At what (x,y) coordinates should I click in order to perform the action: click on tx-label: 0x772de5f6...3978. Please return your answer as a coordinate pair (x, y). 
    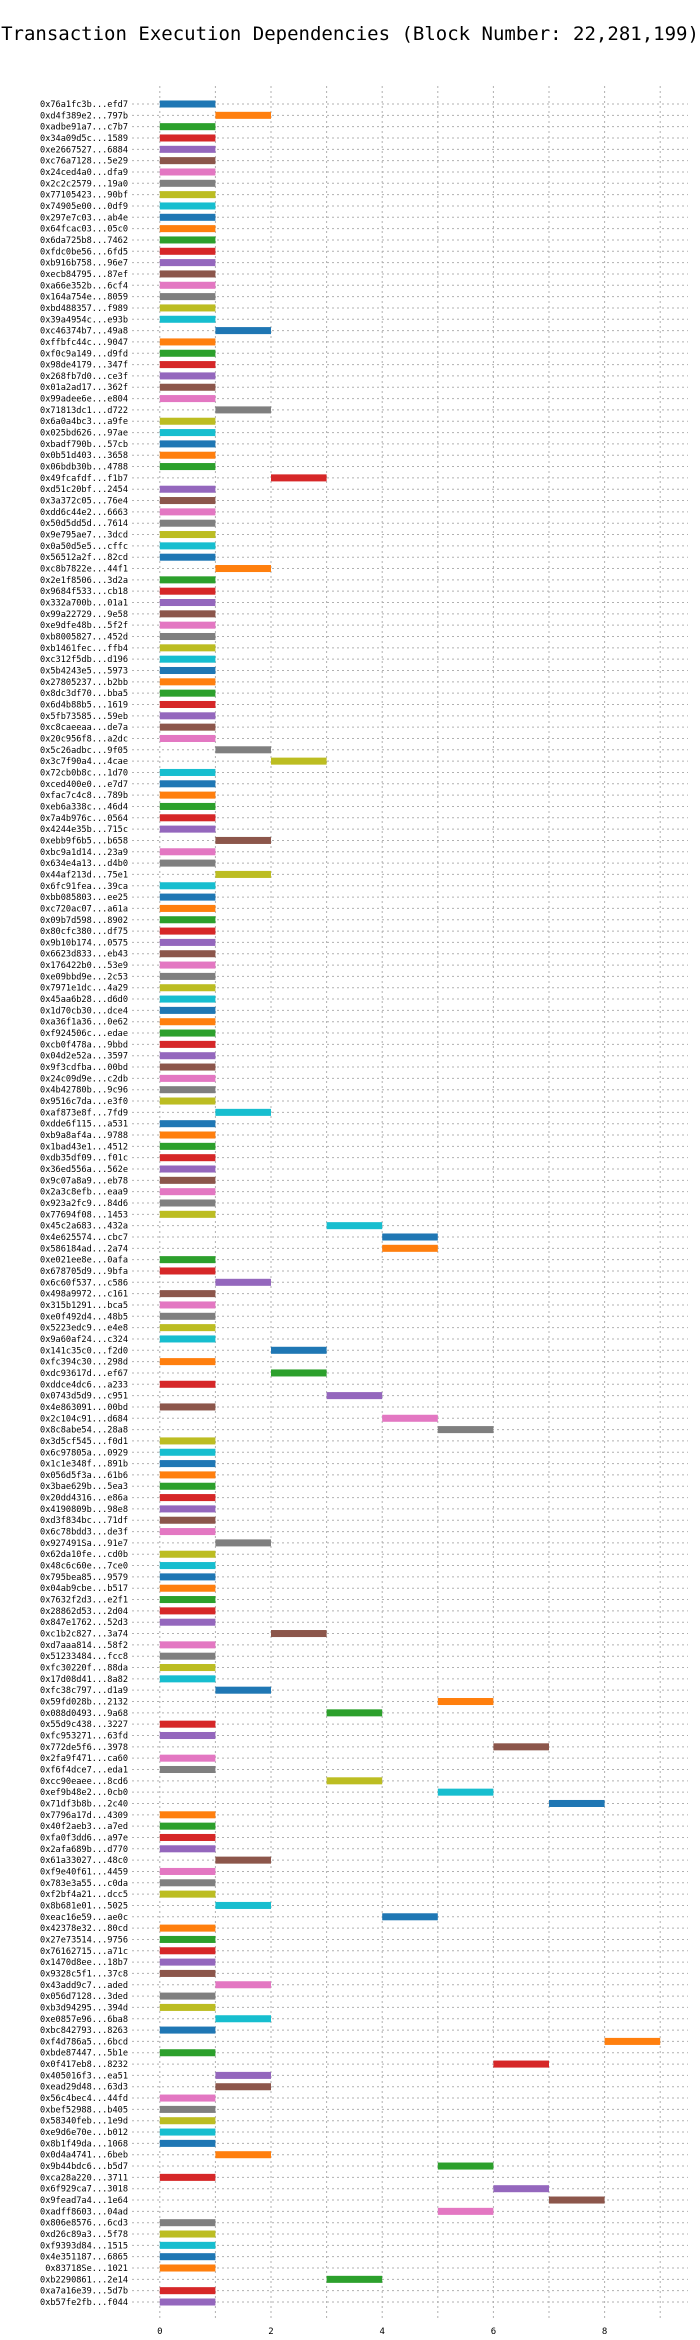
    Looking at the image, I should click on (84, 1748).